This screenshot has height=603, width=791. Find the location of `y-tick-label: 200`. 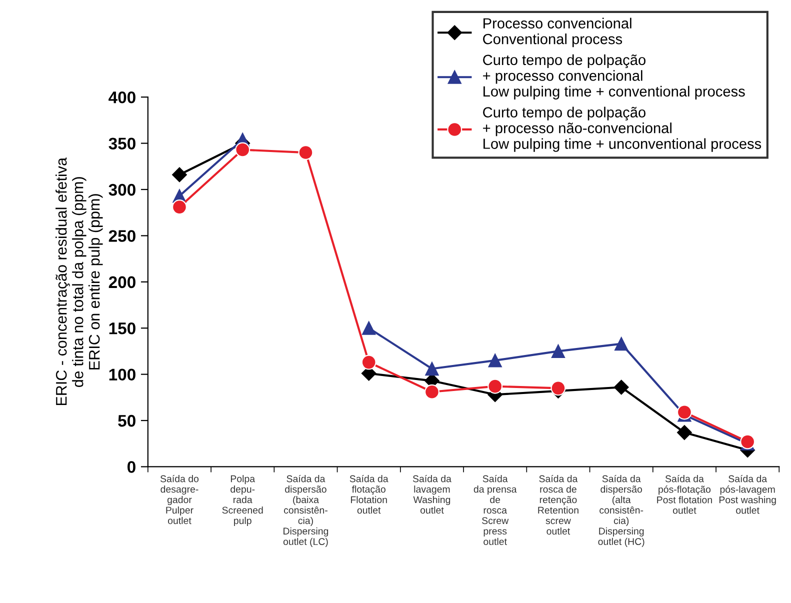

y-tick-label: 200 is located at coordinates (122, 282).